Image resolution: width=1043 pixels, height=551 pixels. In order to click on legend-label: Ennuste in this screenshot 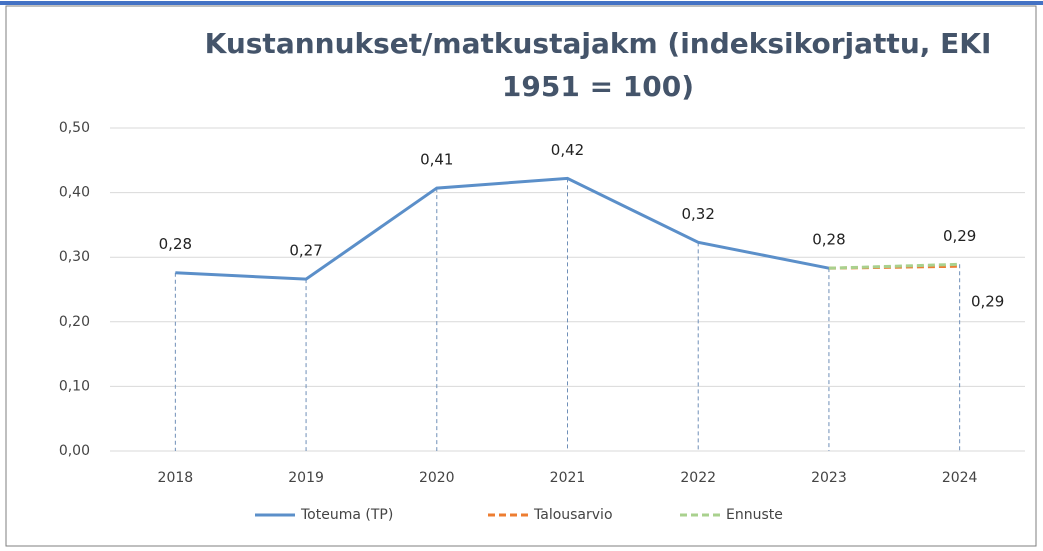, I will do `click(754, 515)`.